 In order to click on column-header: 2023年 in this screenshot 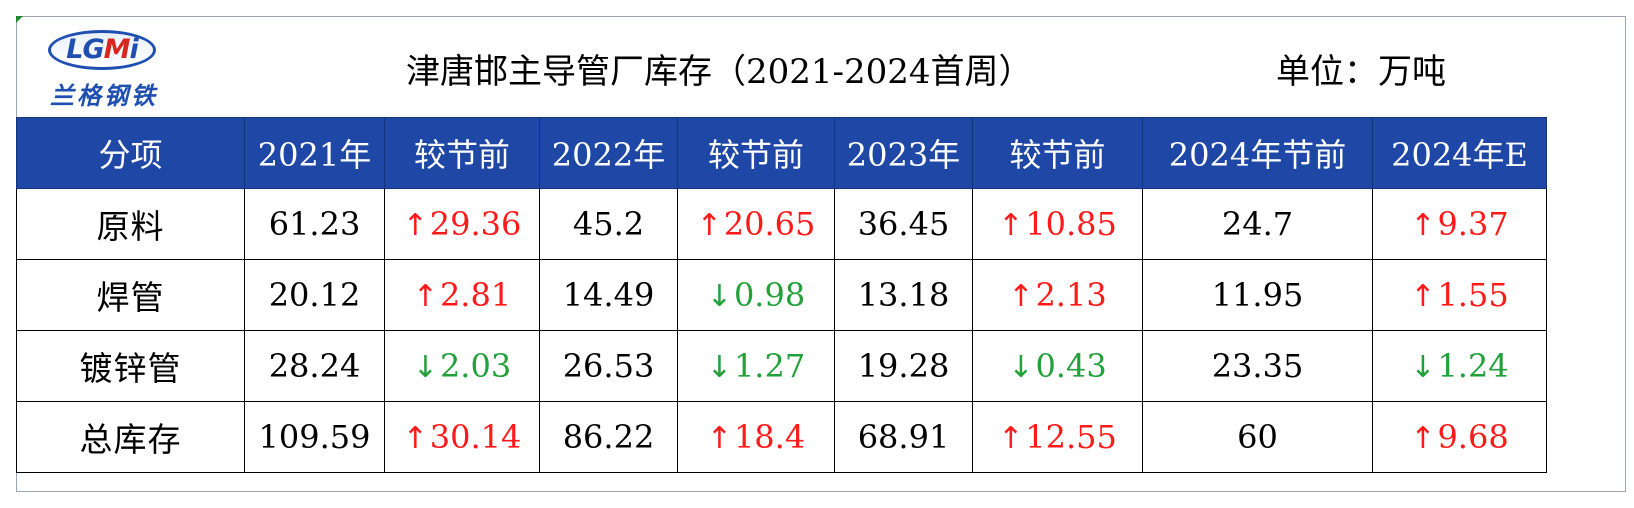, I will do `click(903, 153)`.